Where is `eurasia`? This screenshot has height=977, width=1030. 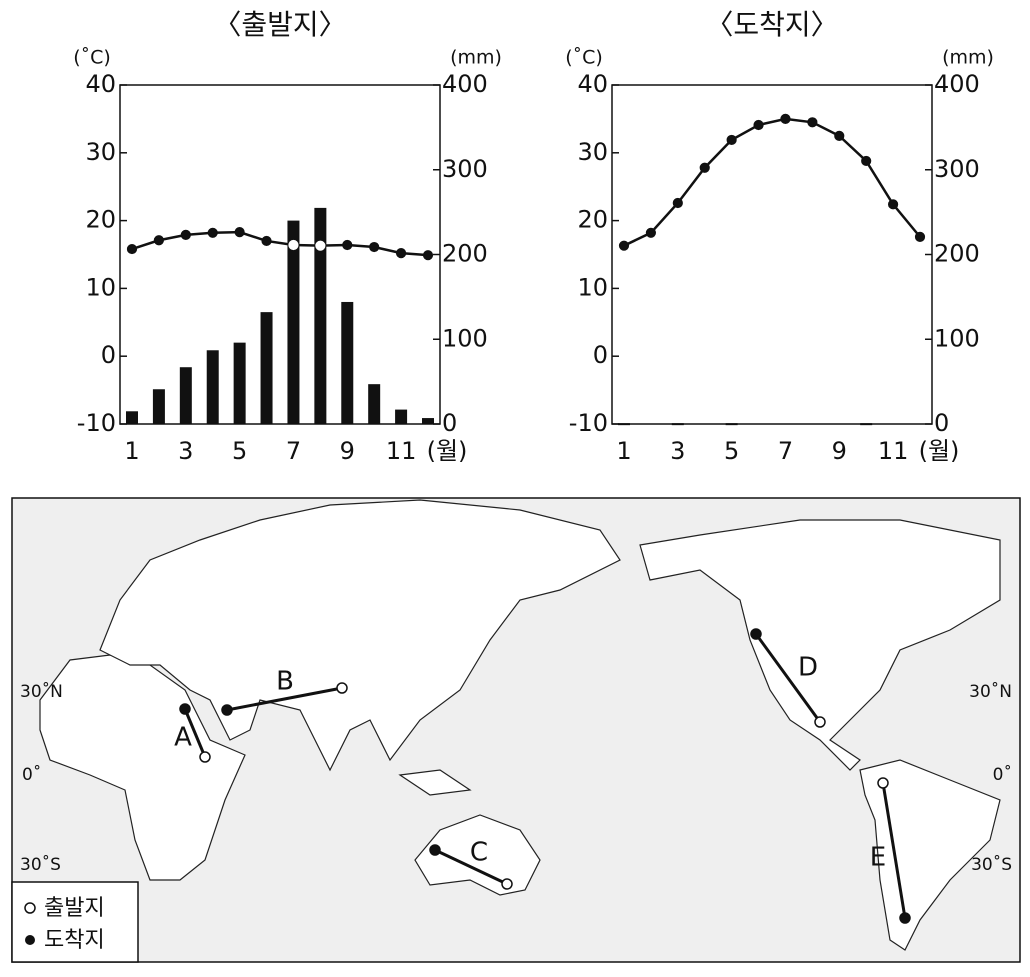 eurasia is located at coordinates (360, 635).